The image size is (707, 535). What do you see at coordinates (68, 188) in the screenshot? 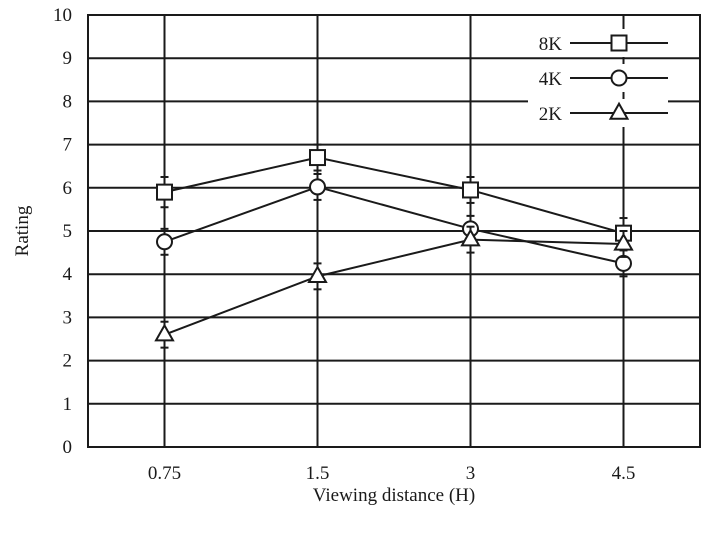
I see `y-tick-label: 6` at bounding box center [68, 188].